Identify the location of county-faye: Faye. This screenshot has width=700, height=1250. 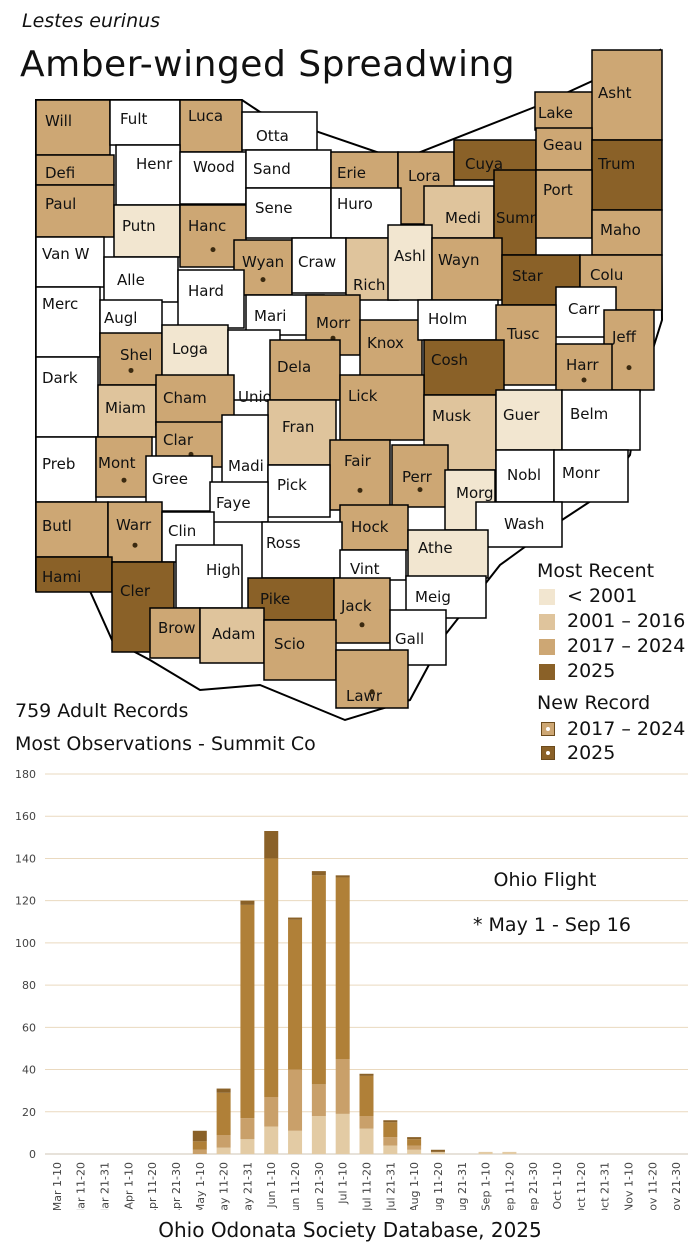
(239, 502).